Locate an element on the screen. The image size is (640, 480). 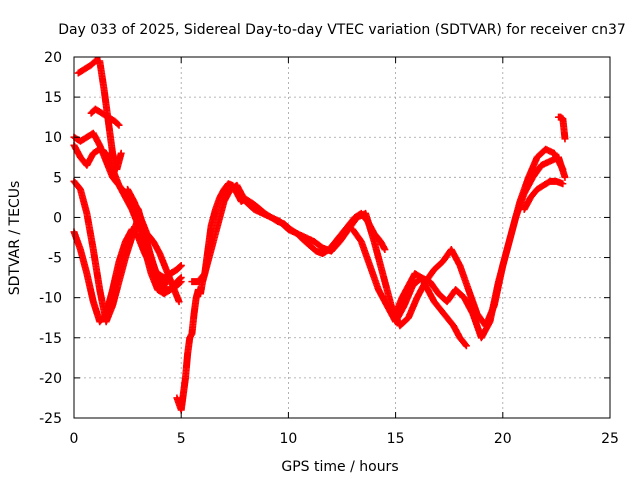
series-track-j is located at coordinates (459, 247).